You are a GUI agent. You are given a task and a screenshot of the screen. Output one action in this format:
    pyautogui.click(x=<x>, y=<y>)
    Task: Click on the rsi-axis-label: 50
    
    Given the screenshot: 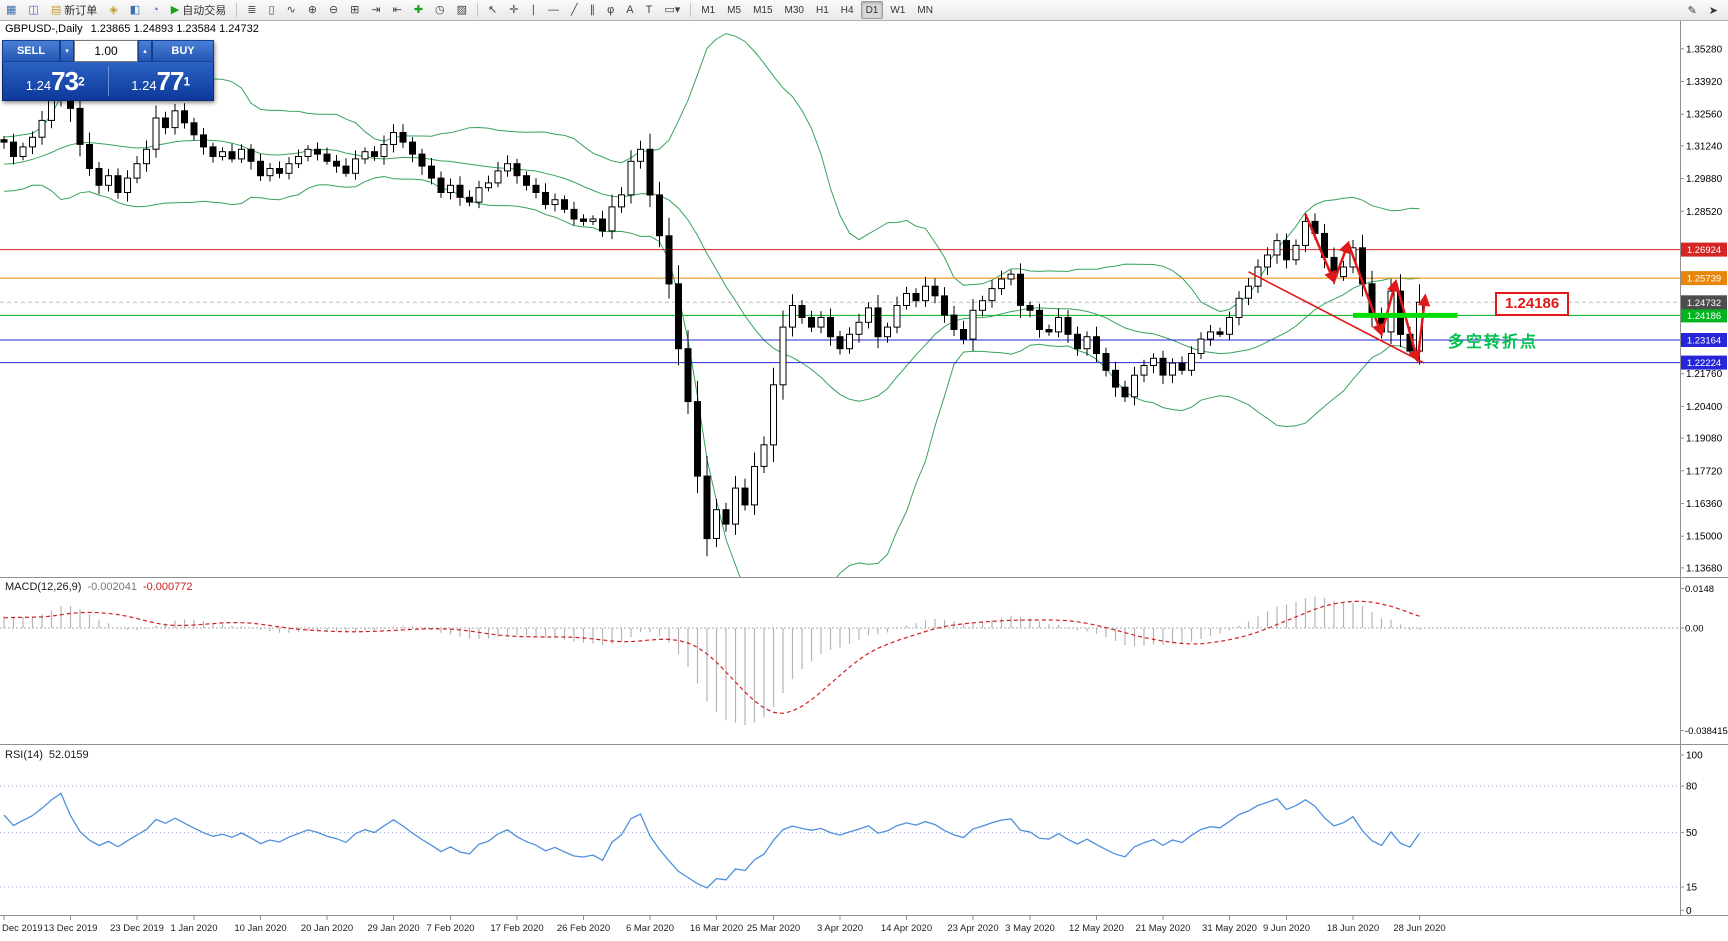 What is the action you would take?
    pyautogui.click(x=1692, y=833)
    